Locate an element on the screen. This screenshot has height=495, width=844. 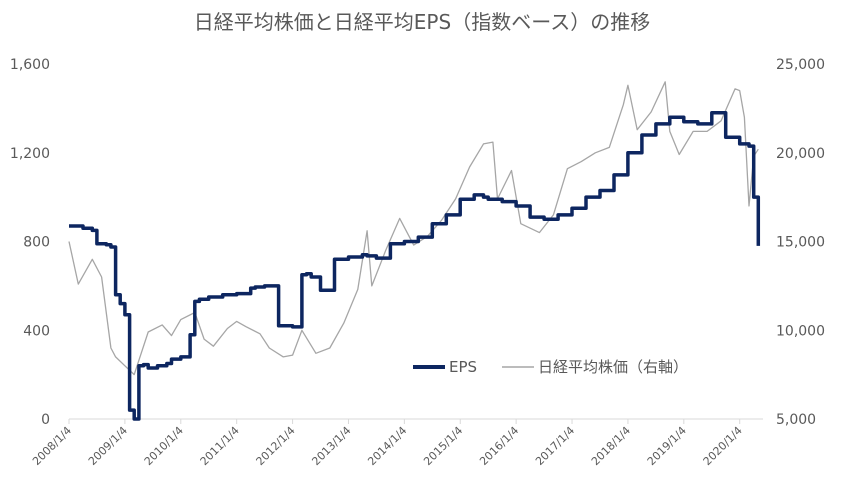
left-tick-label: 1,200 is located at coordinates (30, 154).